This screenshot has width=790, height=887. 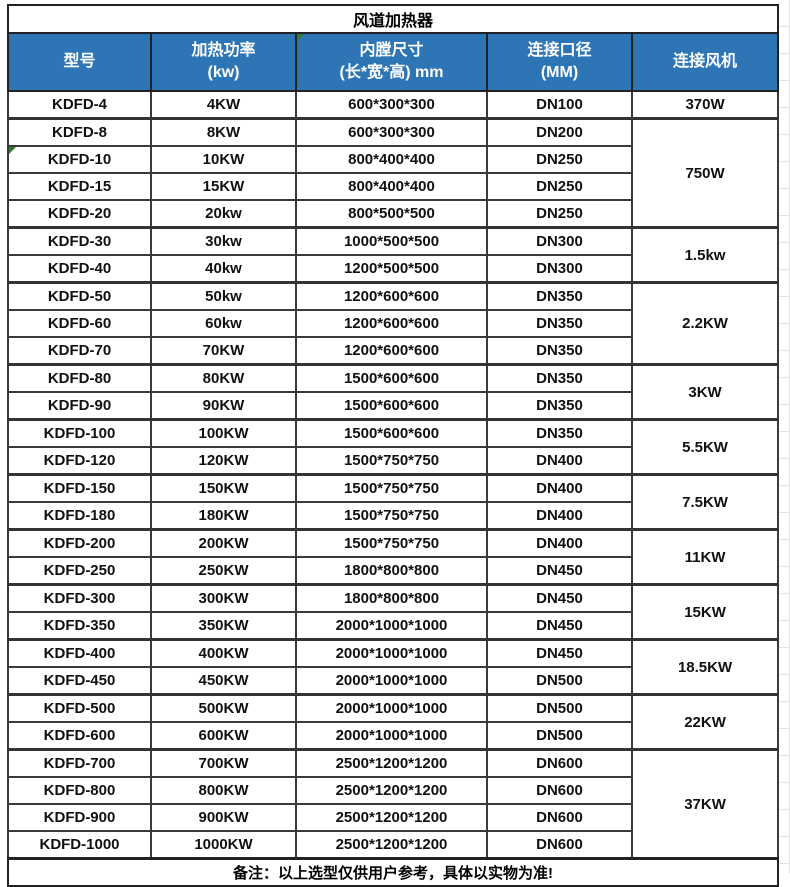 I want to click on power-cell: 150KW, so click(x=223, y=488).